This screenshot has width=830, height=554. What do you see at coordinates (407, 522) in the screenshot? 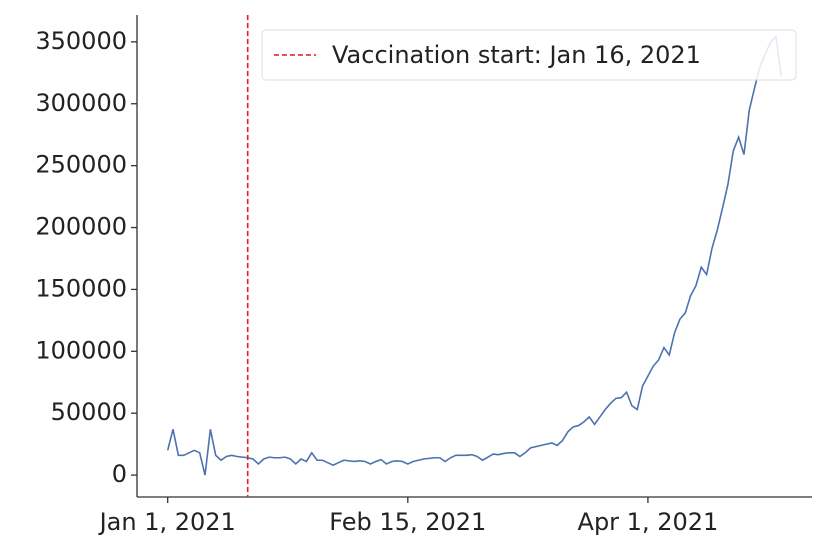
I see `x-tick-label: Feb 15, 2021` at bounding box center [407, 522].